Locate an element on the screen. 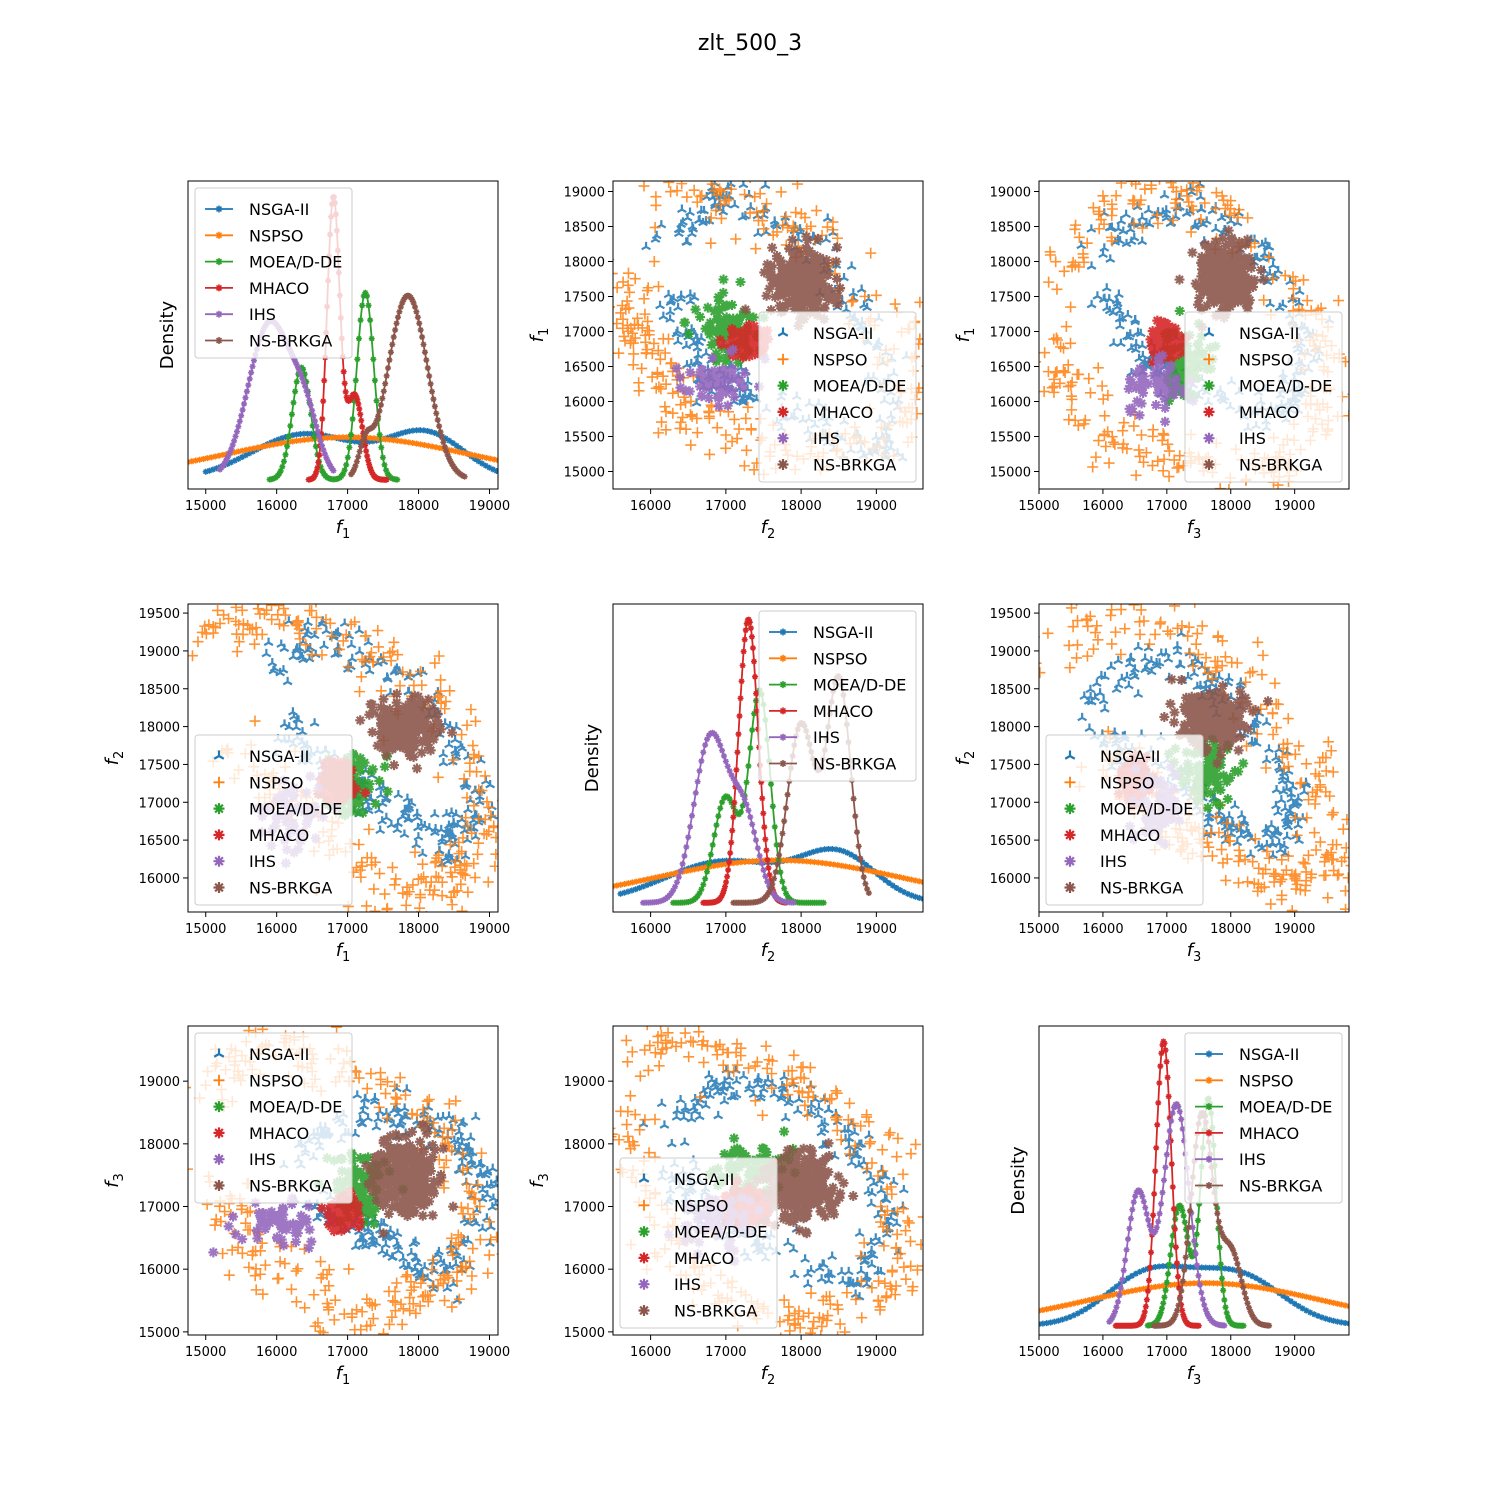 The height and width of the screenshot is (1504, 1500). y-tick-label: 19500 is located at coordinates (159, 614).